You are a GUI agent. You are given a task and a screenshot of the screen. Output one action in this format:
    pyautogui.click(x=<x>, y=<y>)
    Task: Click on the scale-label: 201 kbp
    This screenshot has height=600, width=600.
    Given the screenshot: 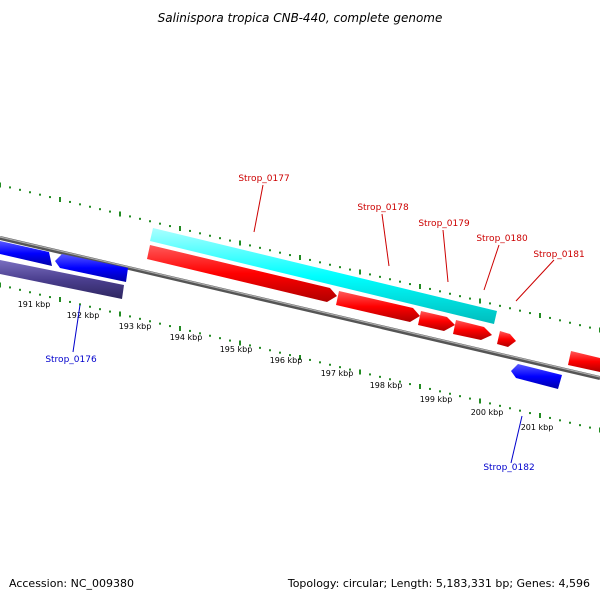 What is the action you would take?
    pyautogui.click(x=537, y=427)
    